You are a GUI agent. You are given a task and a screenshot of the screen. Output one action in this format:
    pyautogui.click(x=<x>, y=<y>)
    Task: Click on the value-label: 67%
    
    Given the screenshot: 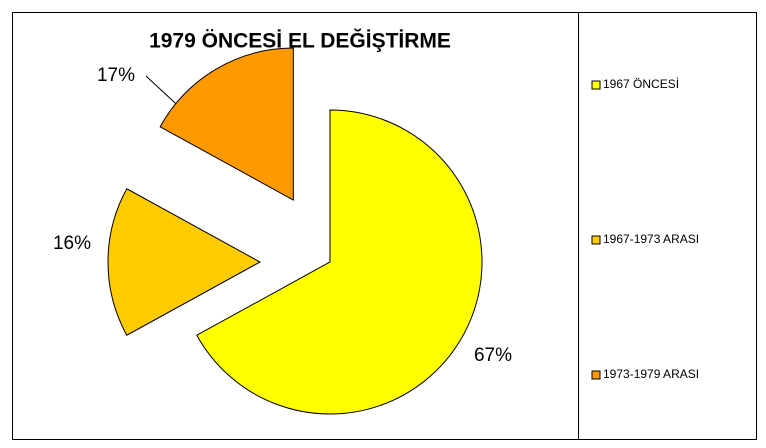 What is the action you would take?
    pyautogui.click(x=493, y=355)
    